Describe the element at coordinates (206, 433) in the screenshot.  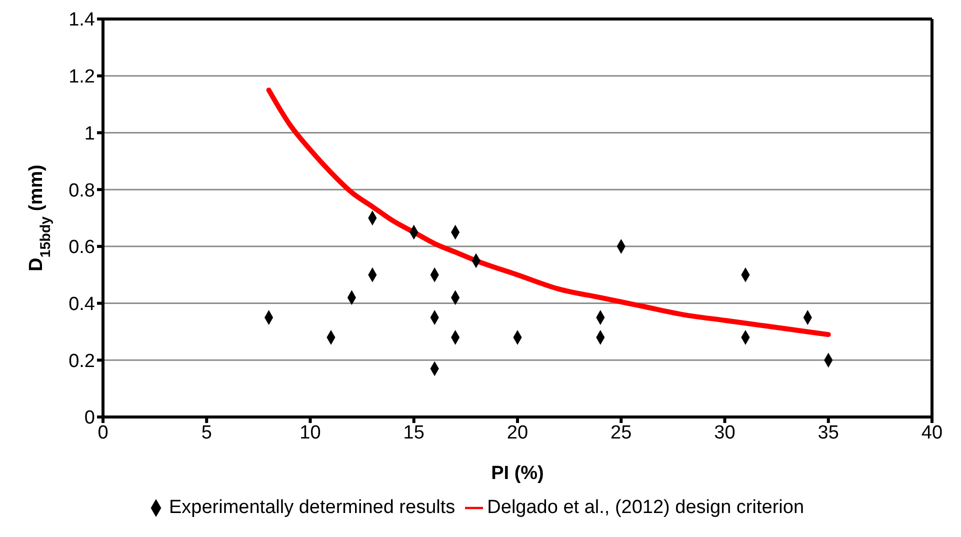
I see `x-tick-label: 5` at that location.